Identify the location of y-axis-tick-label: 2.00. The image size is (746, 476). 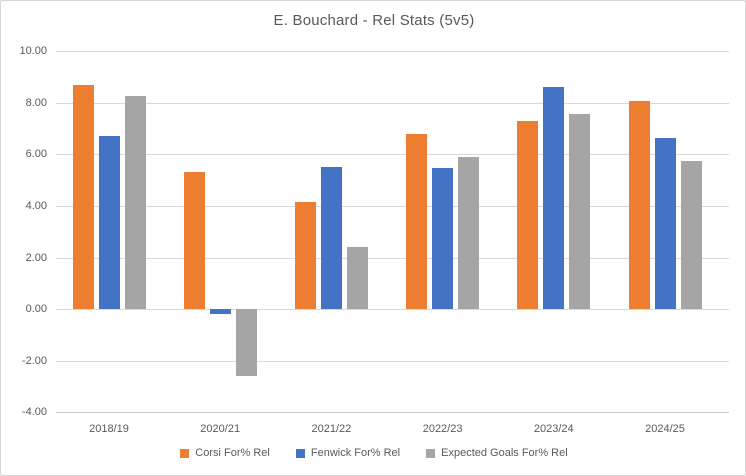
(36, 257).